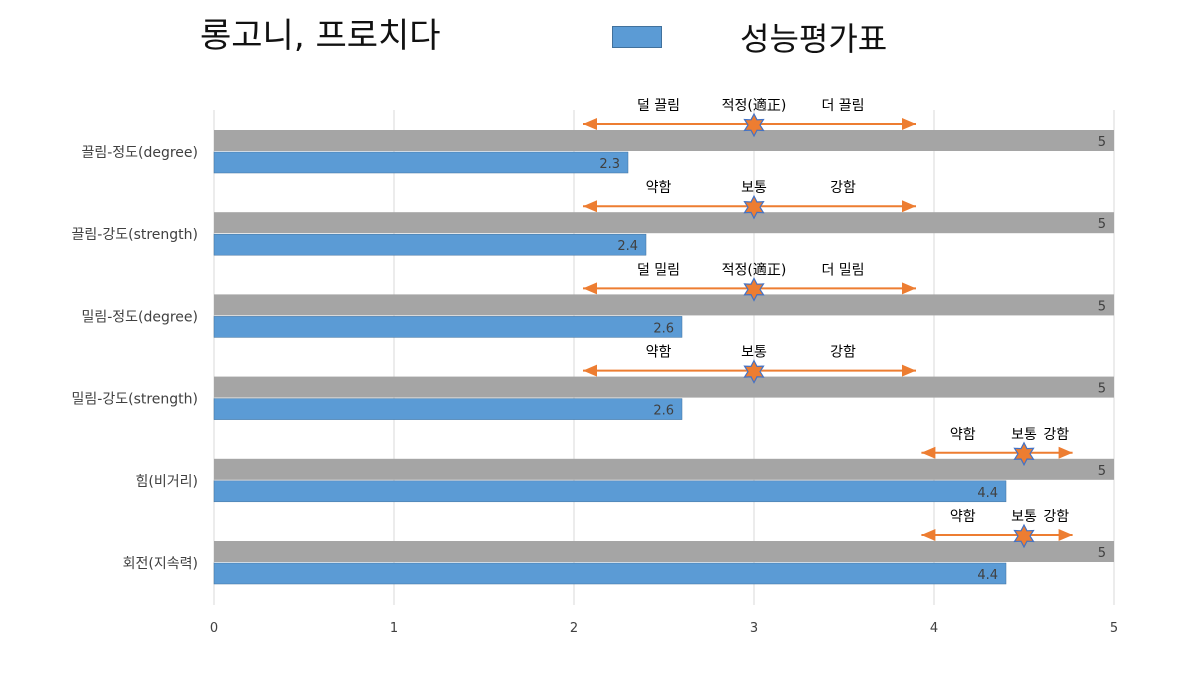 The image size is (1200, 675). Describe the element at coordinates (1102, 471) in the screenshot. I see `max-value-label-4: 5` at that location.